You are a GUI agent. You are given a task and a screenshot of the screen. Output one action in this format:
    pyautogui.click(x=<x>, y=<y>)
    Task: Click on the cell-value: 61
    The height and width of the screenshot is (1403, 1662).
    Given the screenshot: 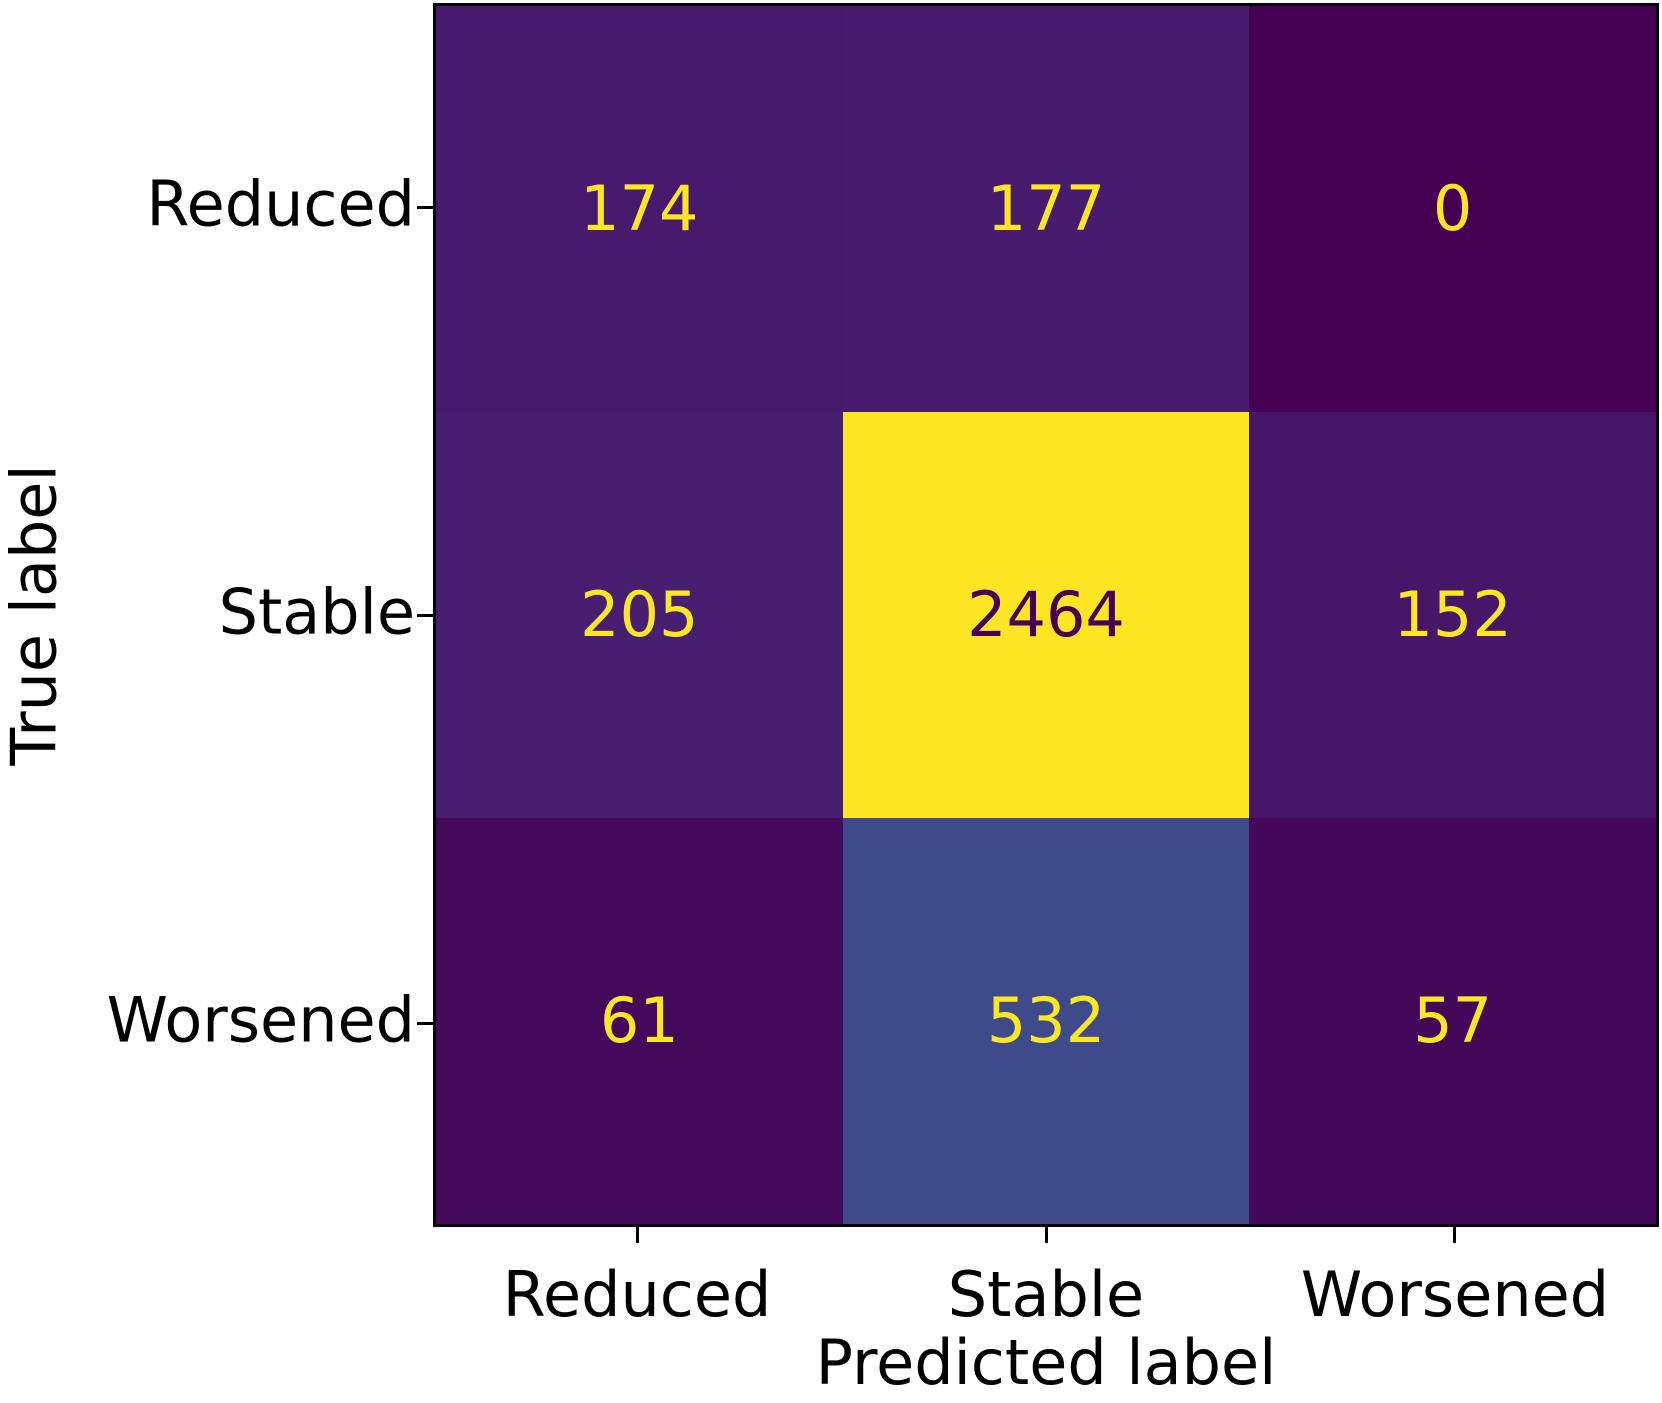 What is the action you would take?
    pyautogui.click(x=639, y=1020)
    